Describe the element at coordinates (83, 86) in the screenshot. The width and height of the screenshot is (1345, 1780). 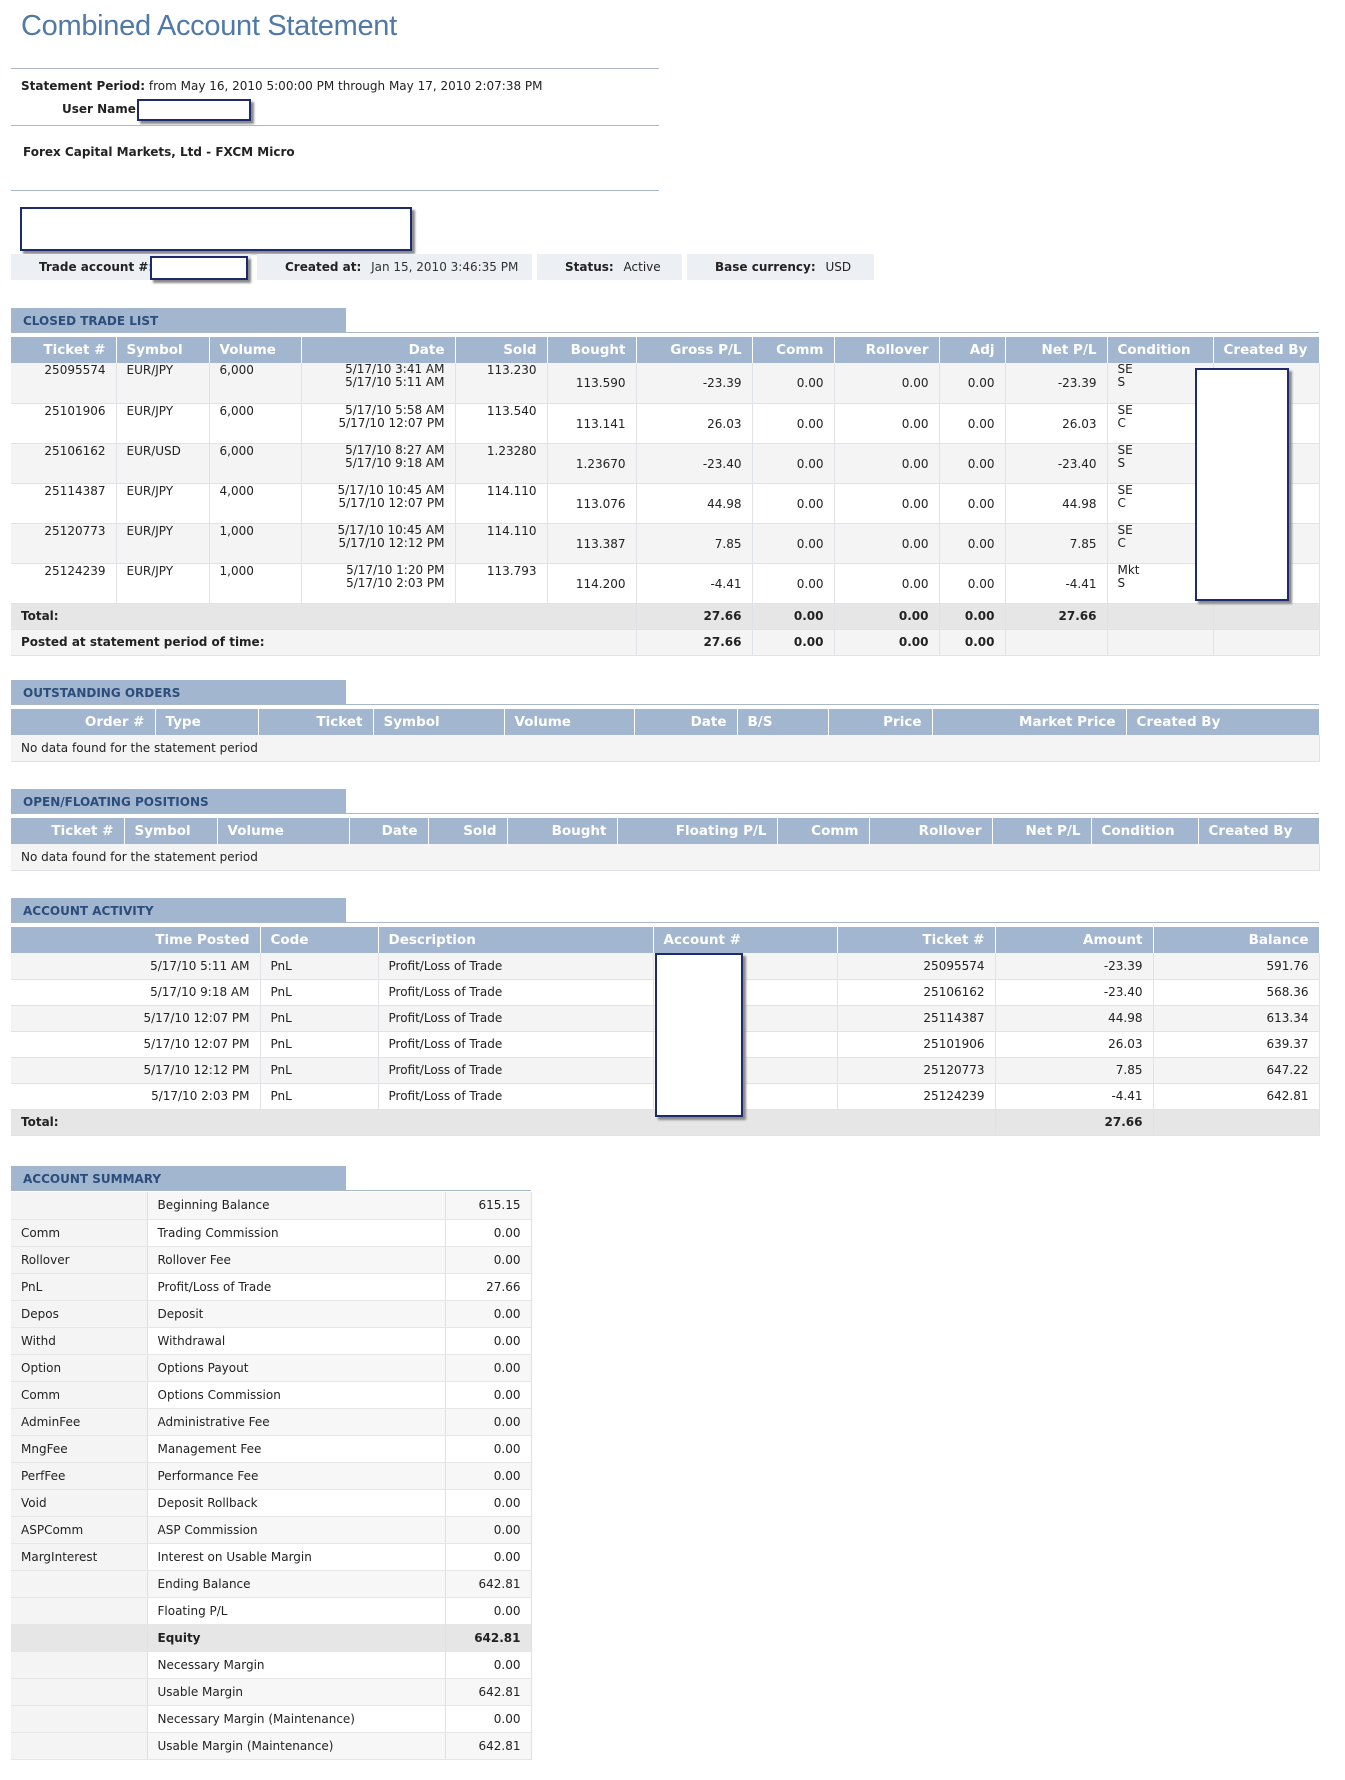
I see `statement-period-label: Statement Period:` at that location.